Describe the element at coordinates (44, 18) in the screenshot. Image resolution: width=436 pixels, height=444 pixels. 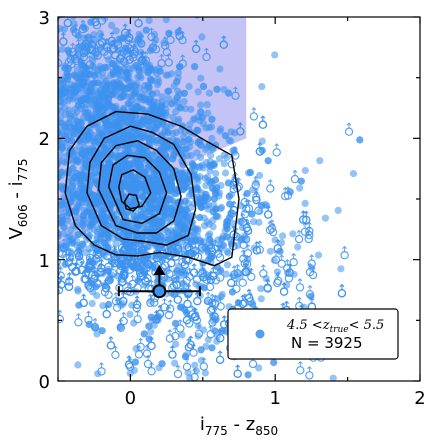
I see `y-tick-label-3: 3` at that location.